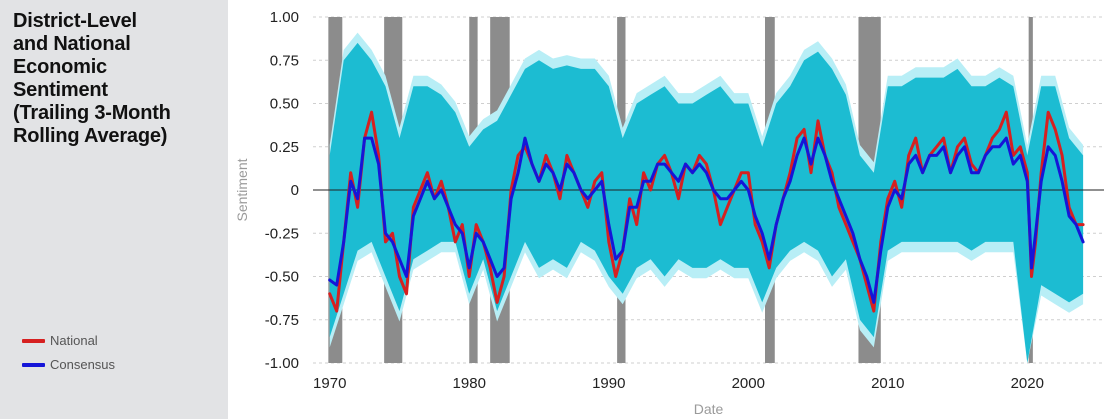  I want to click on x-axis-title: Date, so click(709, 409).